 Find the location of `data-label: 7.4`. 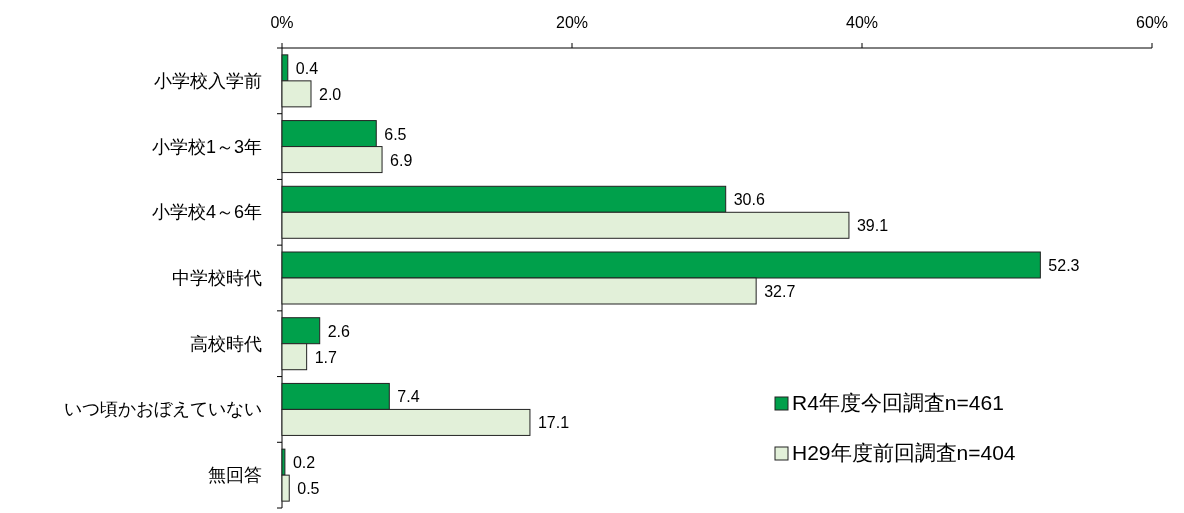

data-label: 7.4 is located at coordinates (408, 397).